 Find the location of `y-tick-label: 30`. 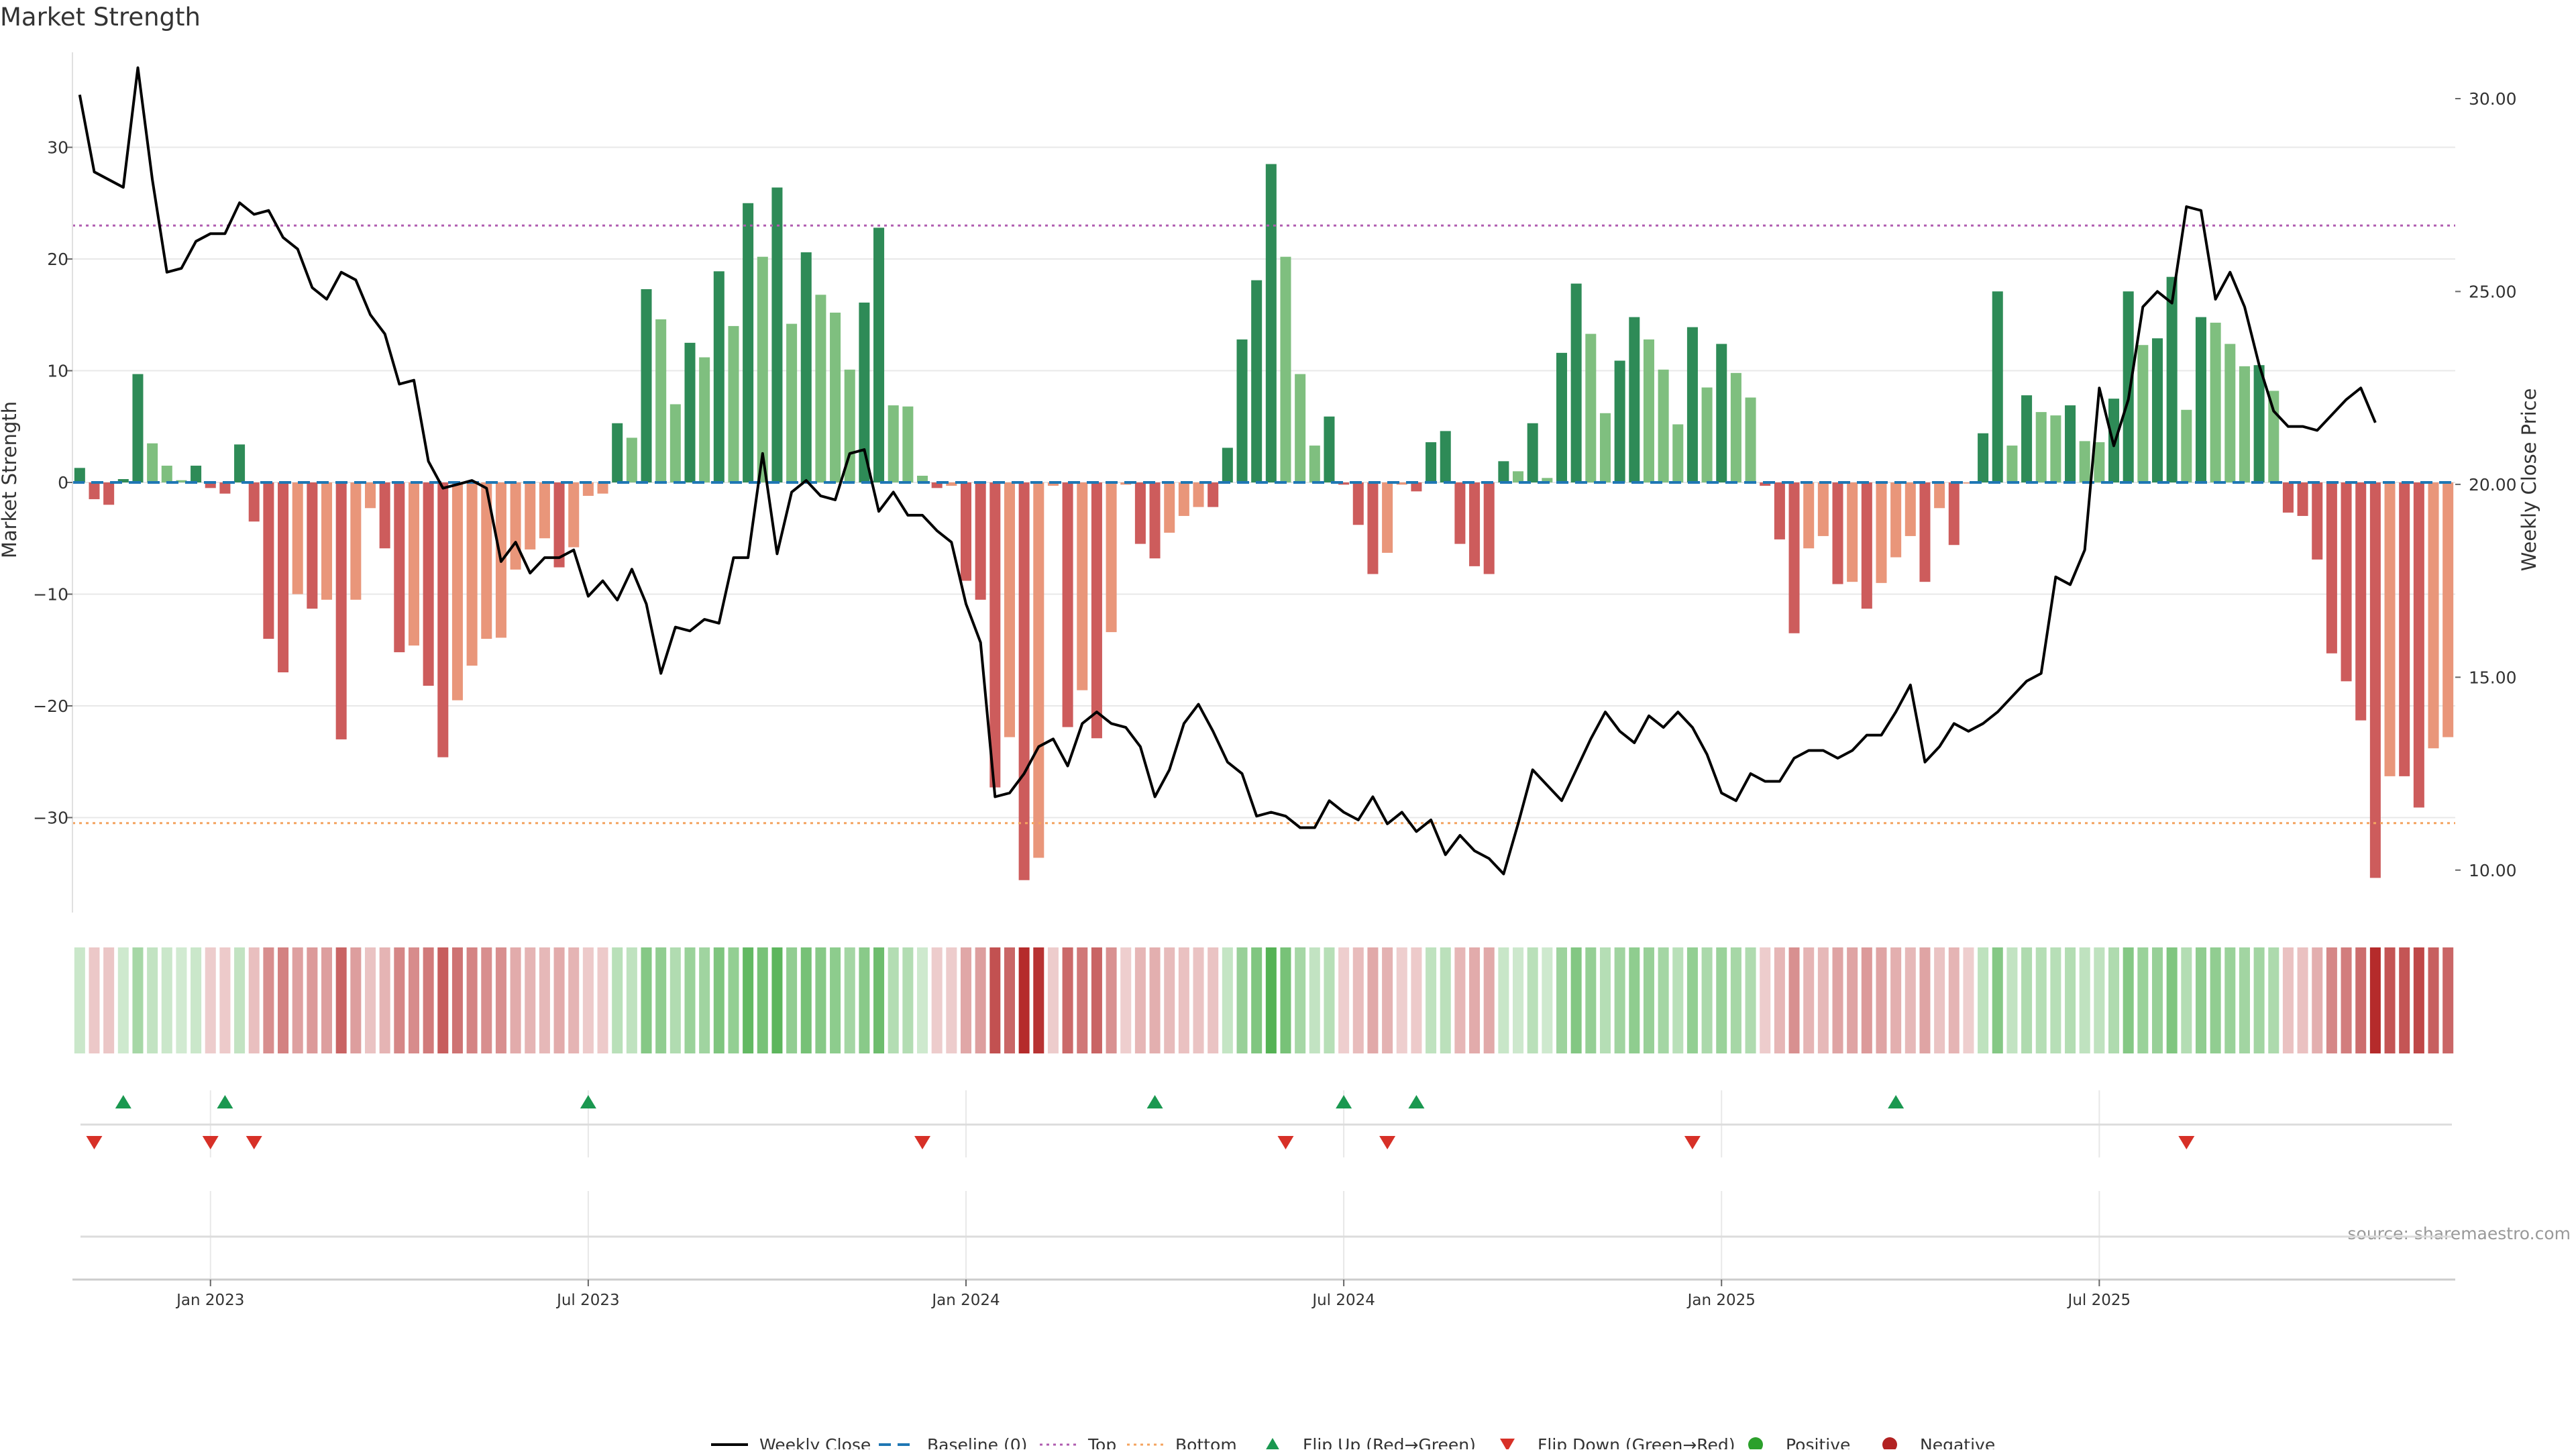

y-tick-label: 30 is located at coordinates (57, 148).